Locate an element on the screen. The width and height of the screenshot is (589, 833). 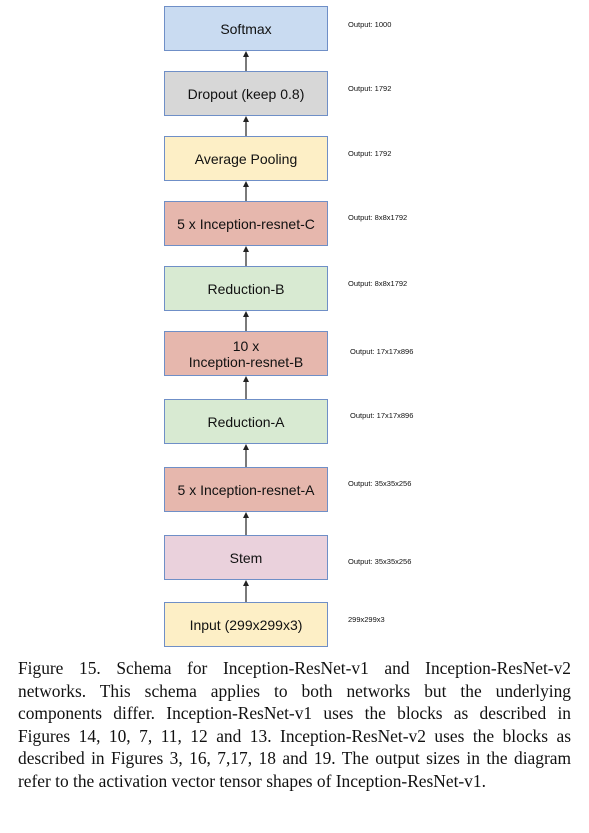
inception-resnet-c-output-label: Output: 8x8x1792 is located at coordinates (378, 217).